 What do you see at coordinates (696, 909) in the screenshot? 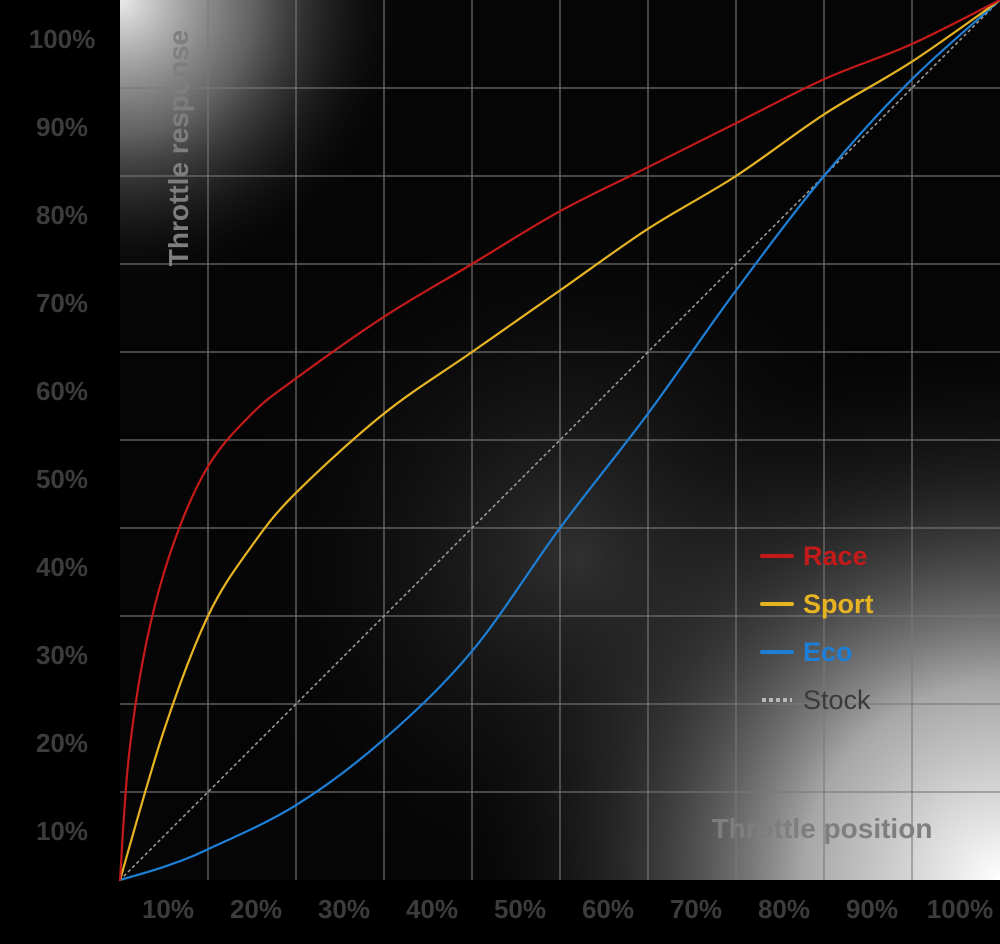
I see `x-tick-label: 70%` at bounding box center [696, 909].